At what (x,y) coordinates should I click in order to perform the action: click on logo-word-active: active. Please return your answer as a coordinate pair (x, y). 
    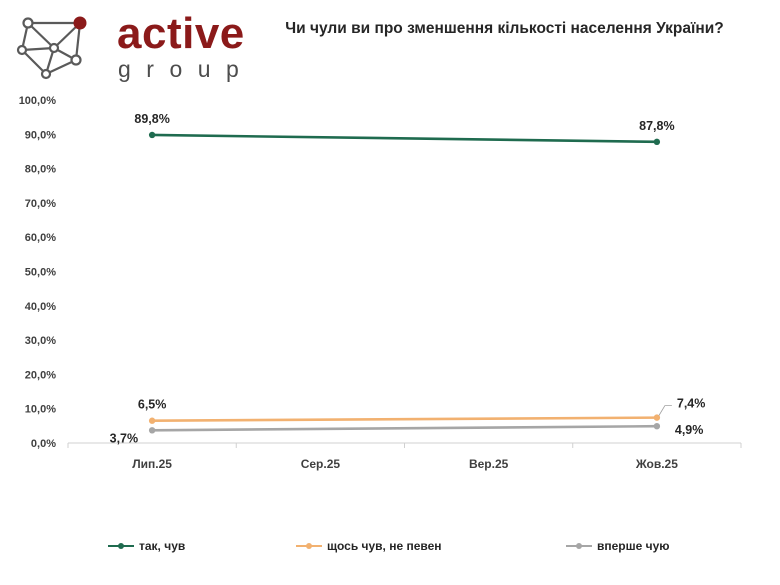
    Looking at the image, I should click on (181, 33).